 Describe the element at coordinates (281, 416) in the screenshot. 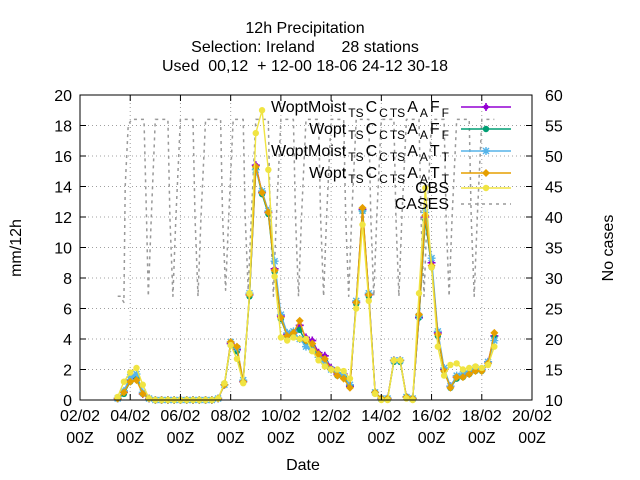

I see `x-tick-label-date: 10/02` at that location.